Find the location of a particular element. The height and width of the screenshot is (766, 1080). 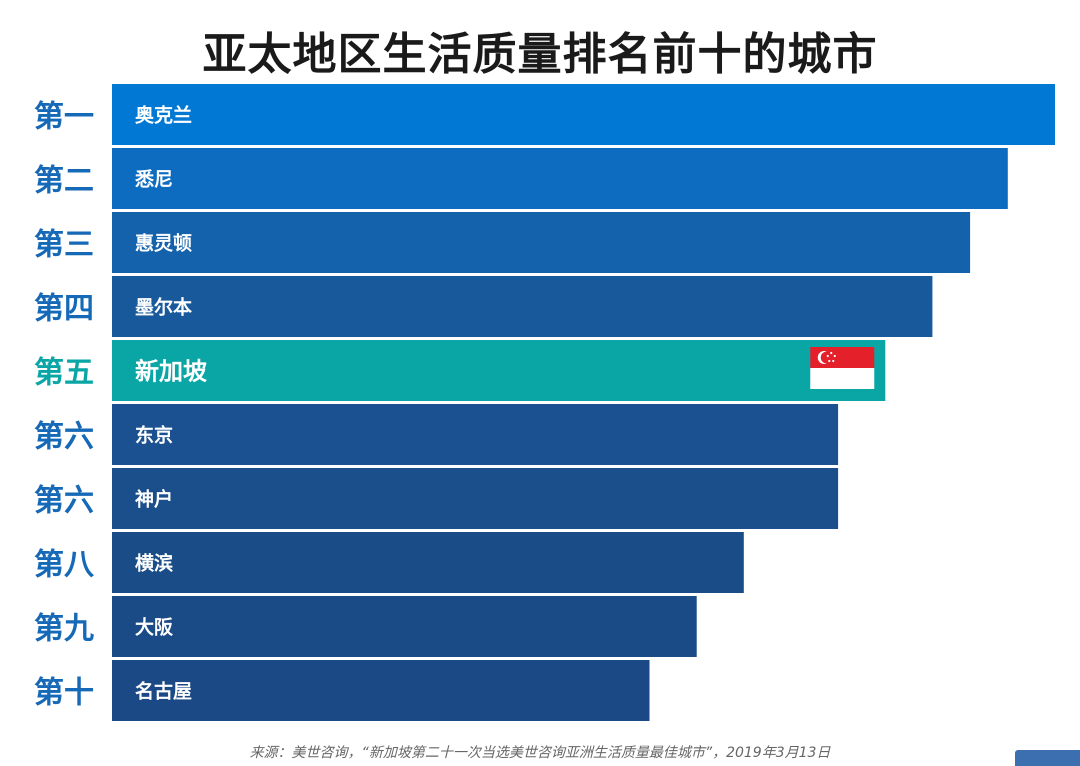

category-label: 惠灵顿 is located at coordinates (163, 243).